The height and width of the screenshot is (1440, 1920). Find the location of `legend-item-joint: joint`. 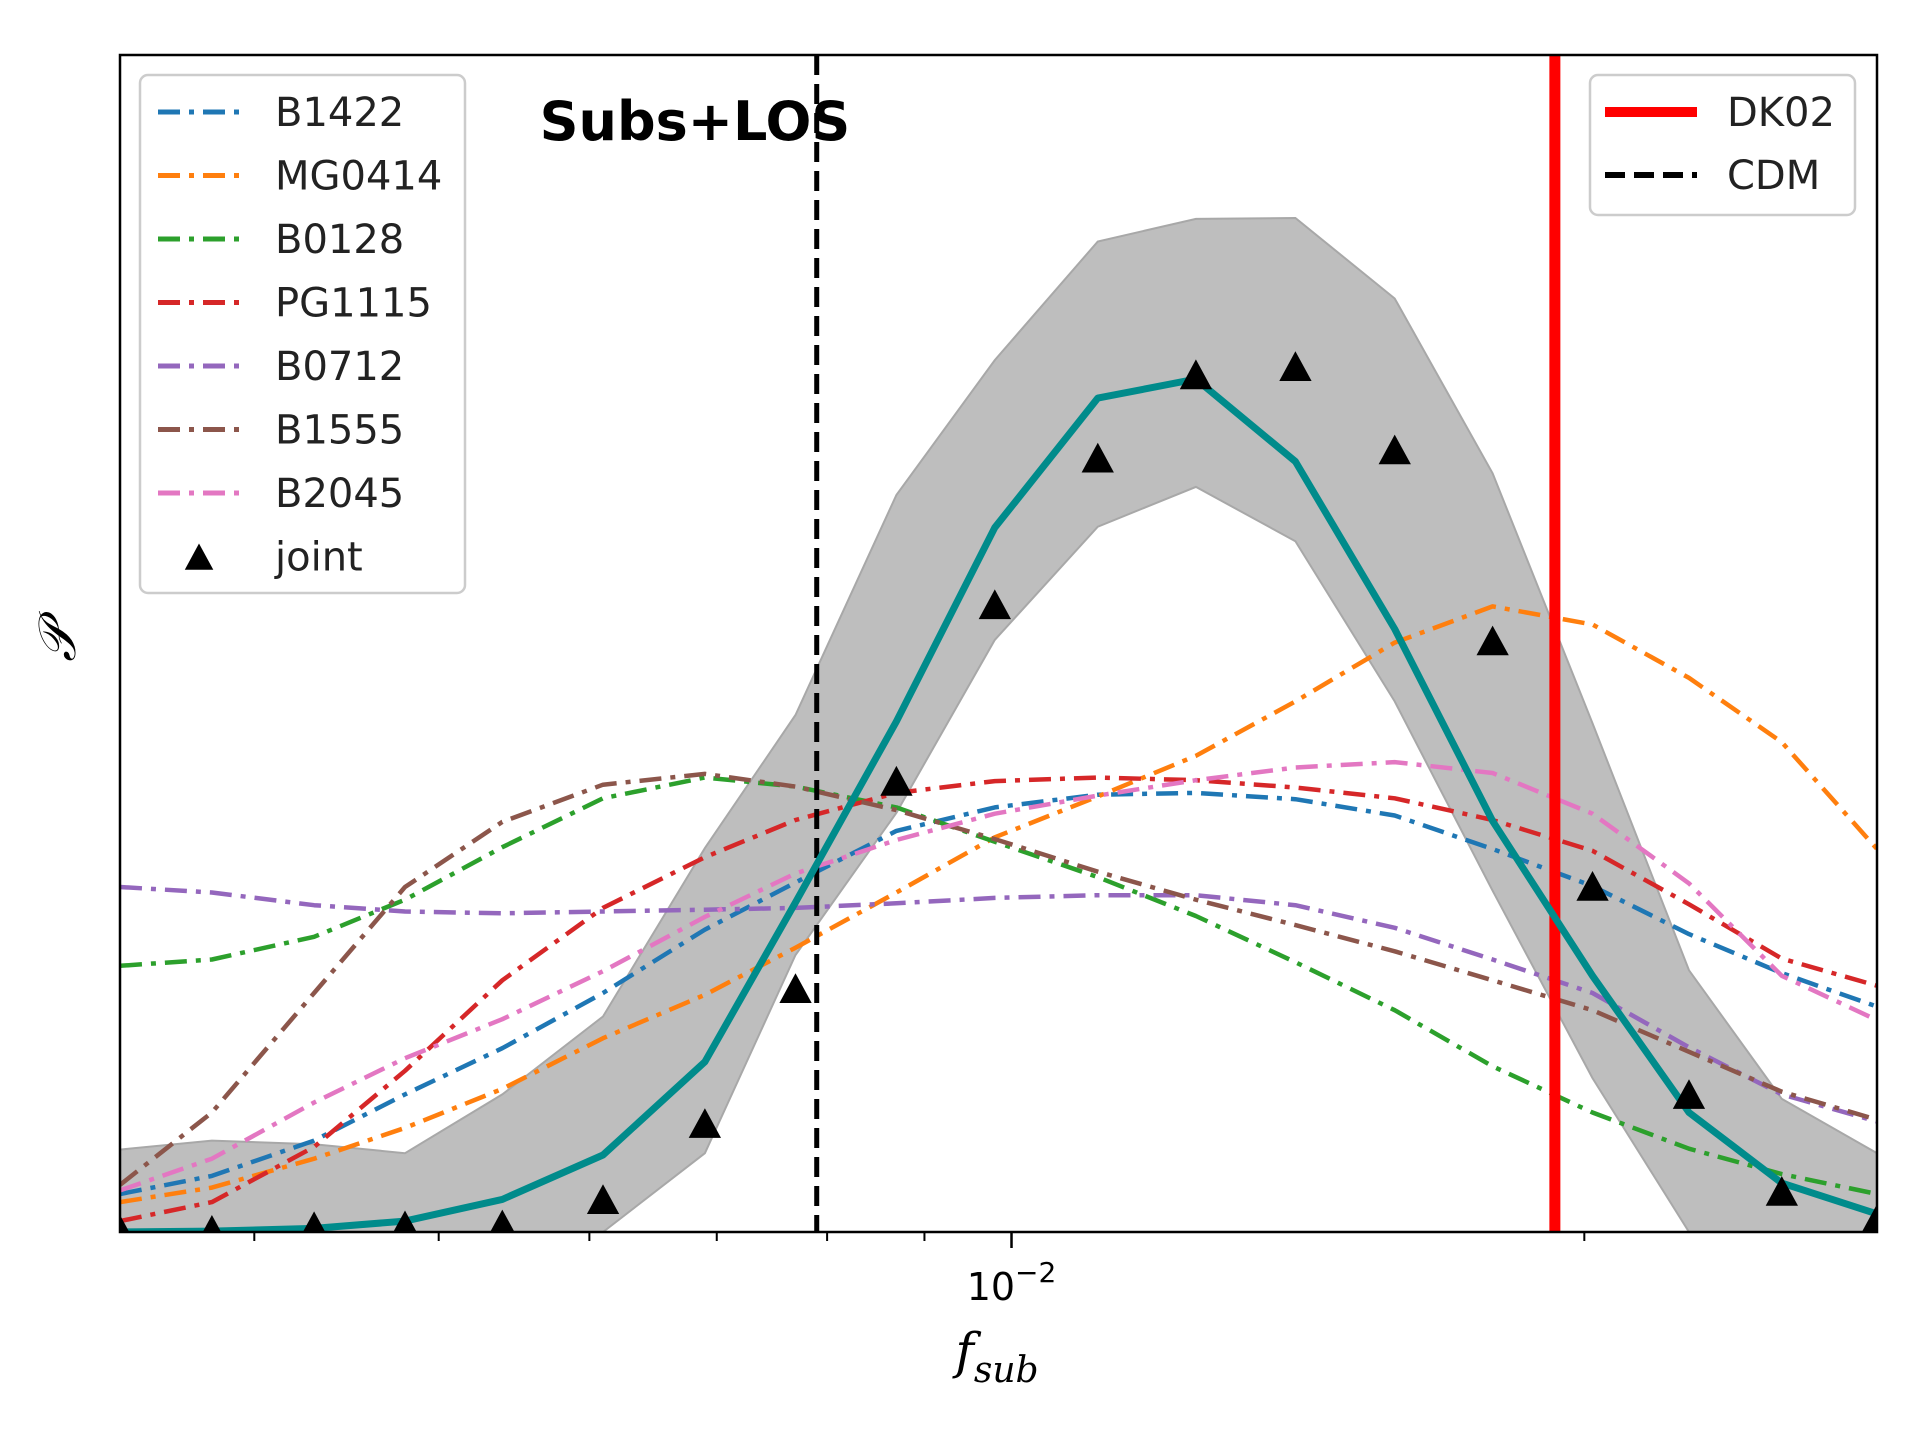

legend-item-joint: joint is located at coordinates (273, 558).